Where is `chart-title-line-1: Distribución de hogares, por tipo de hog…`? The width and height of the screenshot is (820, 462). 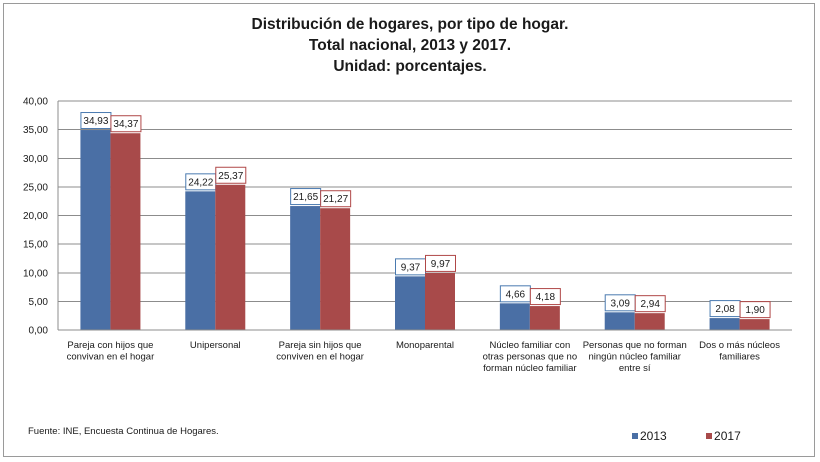 chart-title-line-1: Distribución de hogares, por tipo de hog… is located at coordinates (410, 24).